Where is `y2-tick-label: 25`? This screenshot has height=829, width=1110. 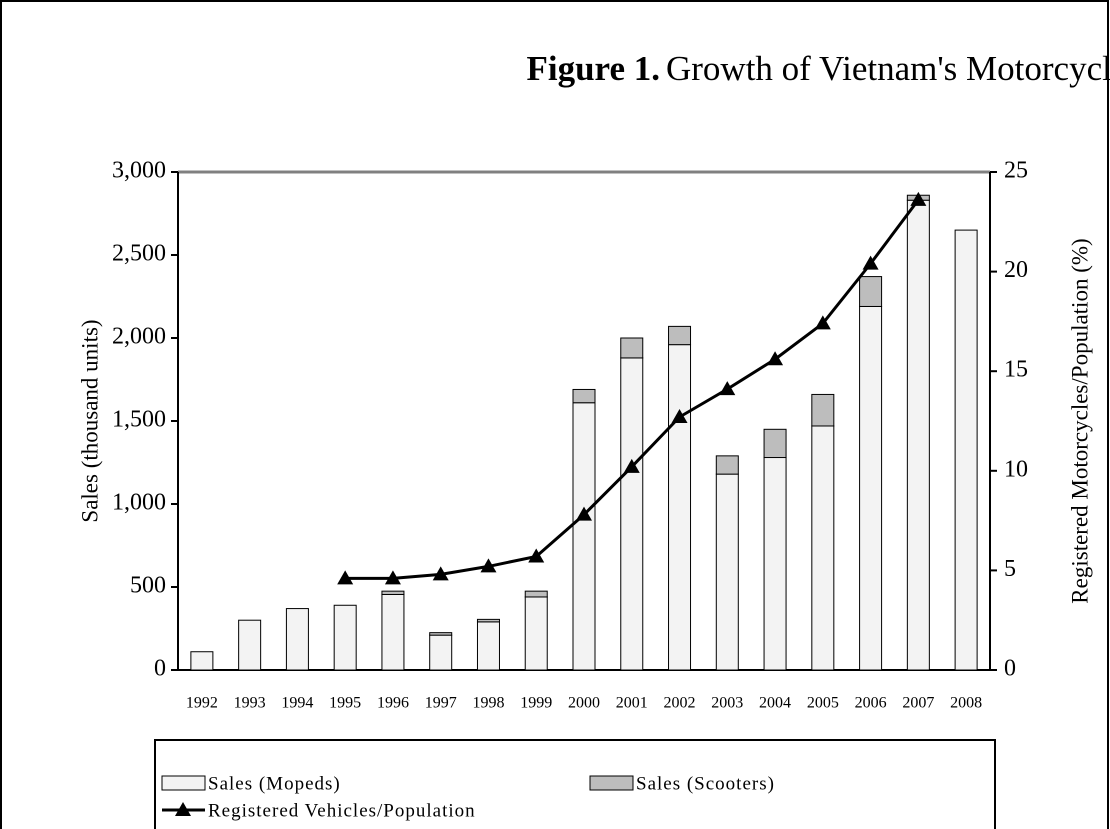
y2-tick-label: 25 is located at coordinates (1016, 171).